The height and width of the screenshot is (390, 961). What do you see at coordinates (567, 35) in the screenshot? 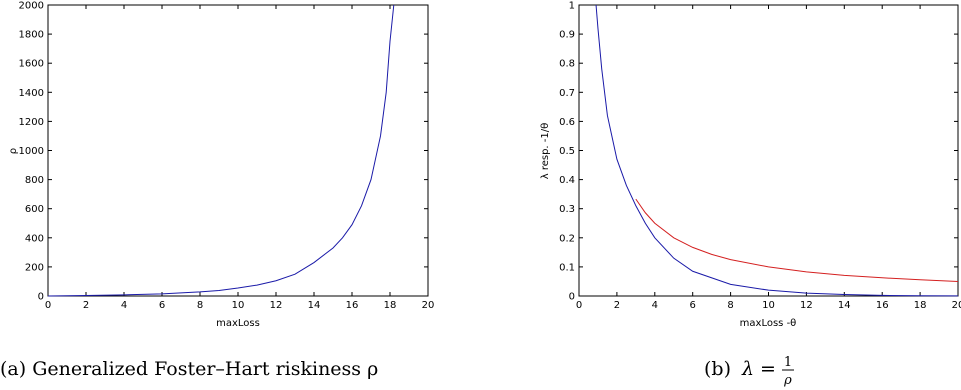
I see `chart-b-ytick-label: 0.9` at bounding box center [567, 35].